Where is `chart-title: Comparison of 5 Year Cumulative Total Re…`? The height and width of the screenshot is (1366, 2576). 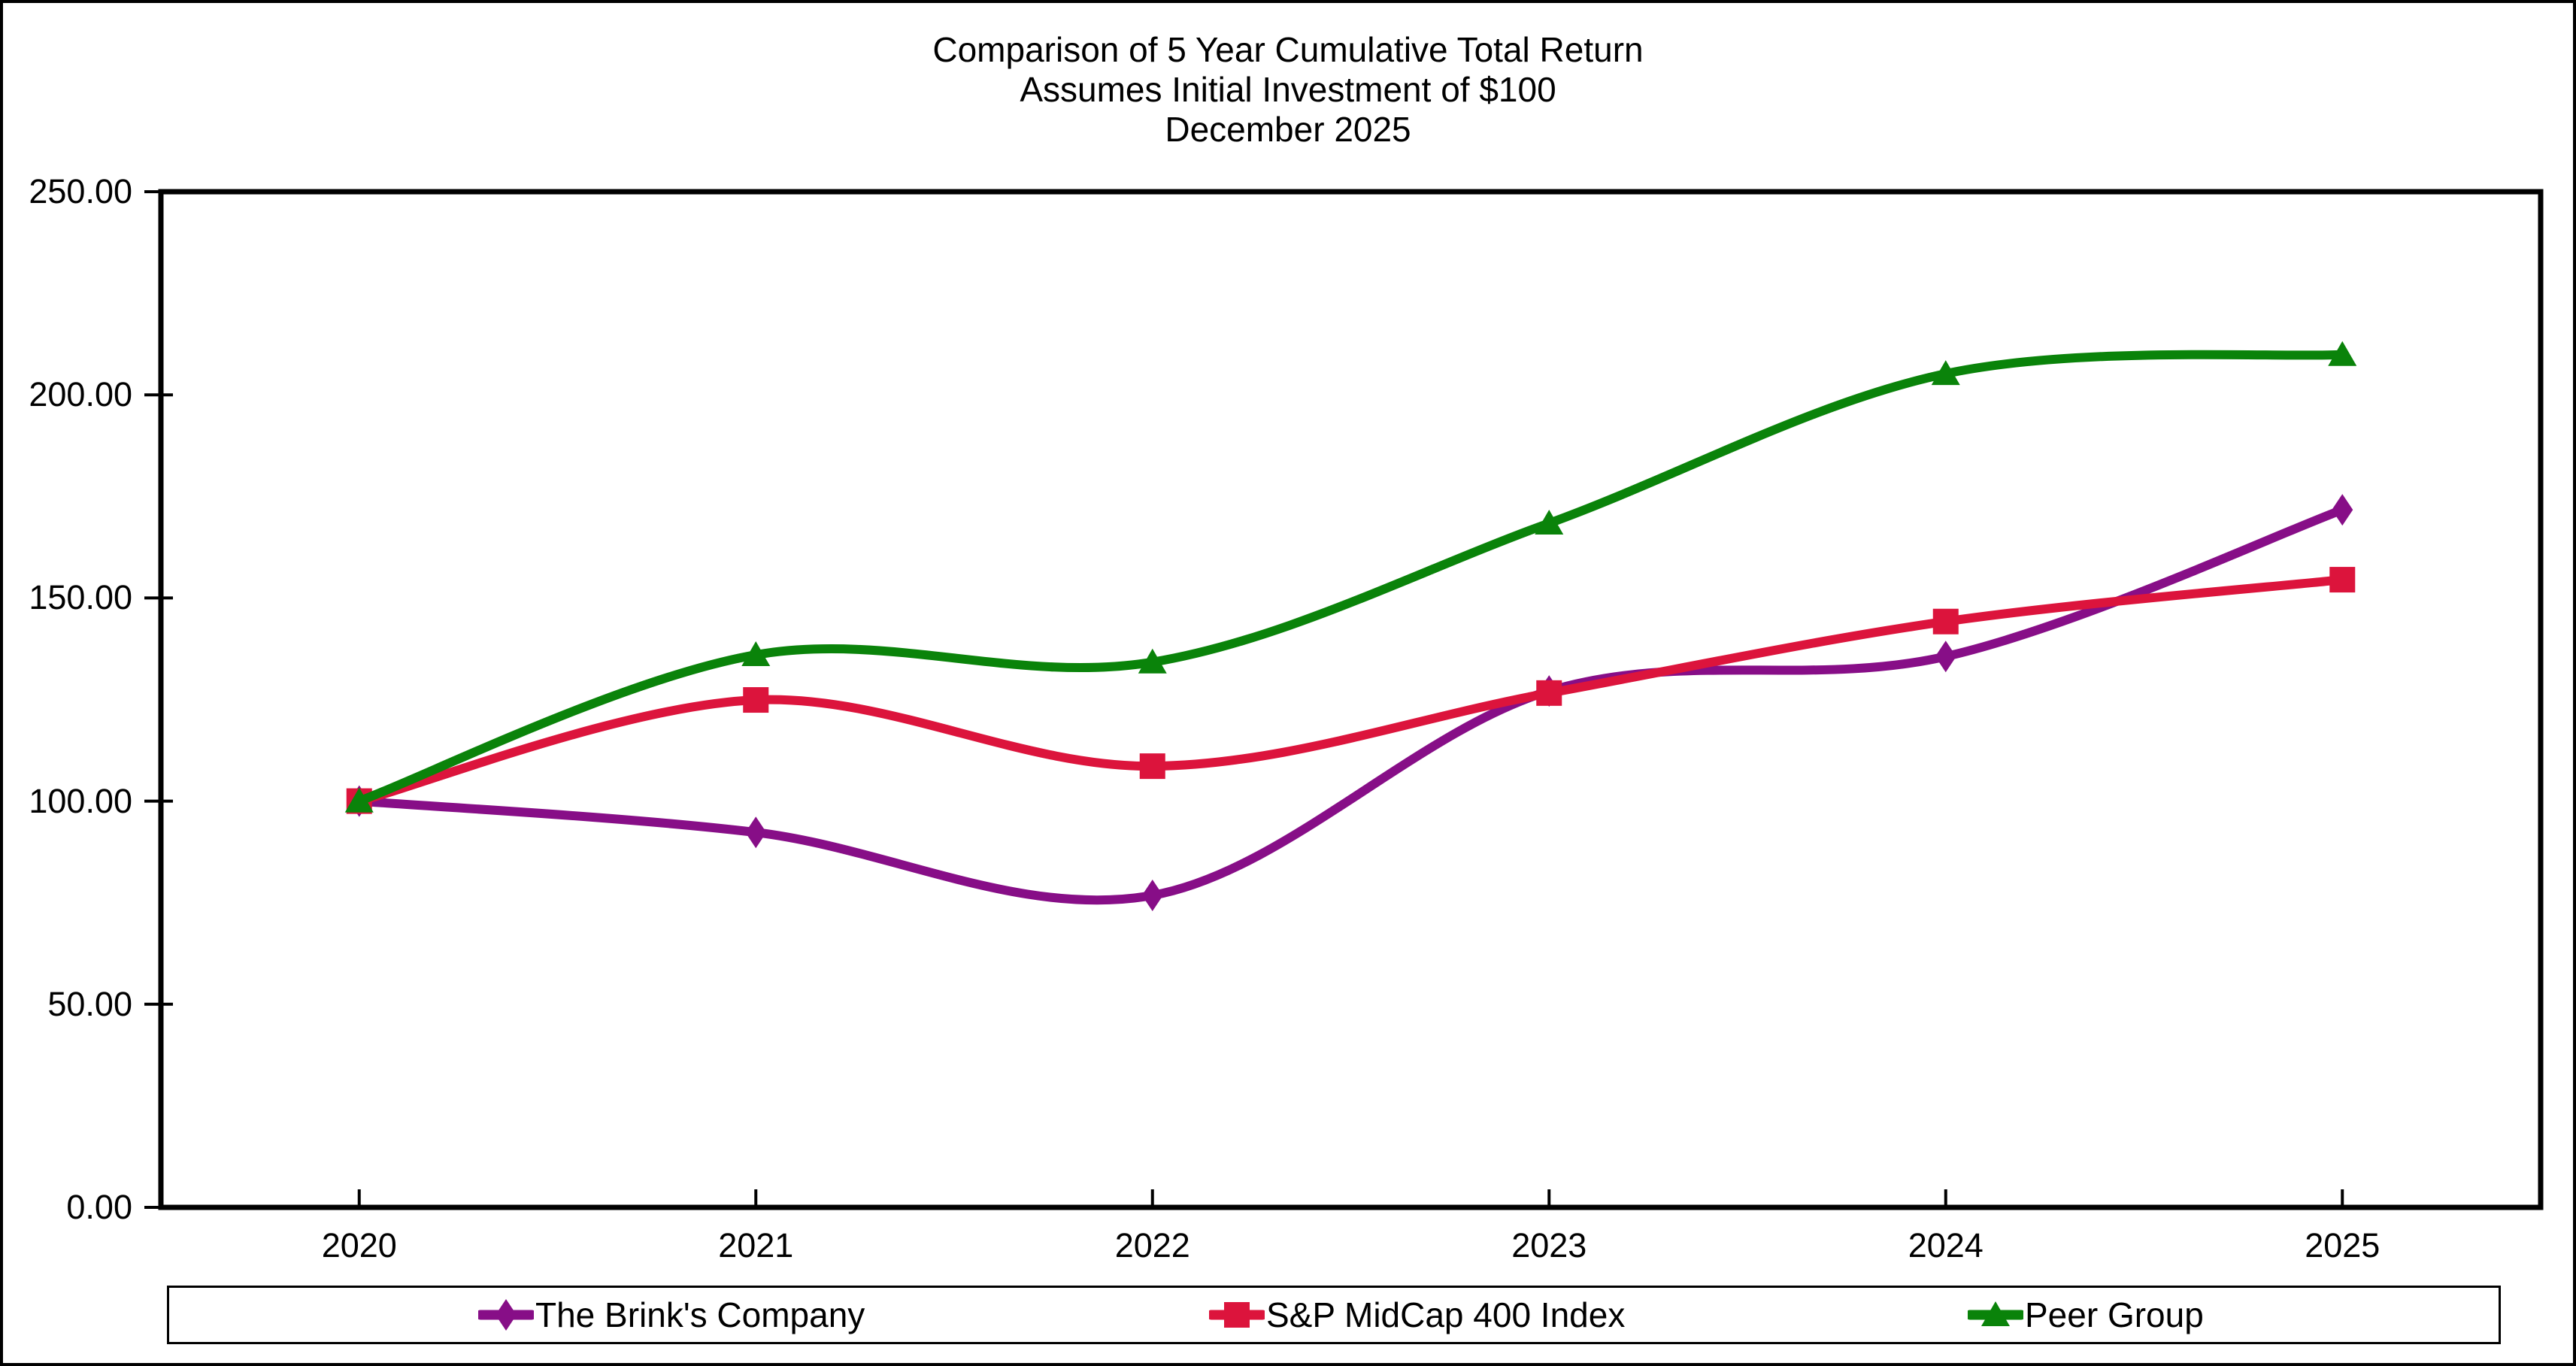
chart-title: Comparison of 5 Year Cumulative Total Re… is located at coordinates (1288, 90).